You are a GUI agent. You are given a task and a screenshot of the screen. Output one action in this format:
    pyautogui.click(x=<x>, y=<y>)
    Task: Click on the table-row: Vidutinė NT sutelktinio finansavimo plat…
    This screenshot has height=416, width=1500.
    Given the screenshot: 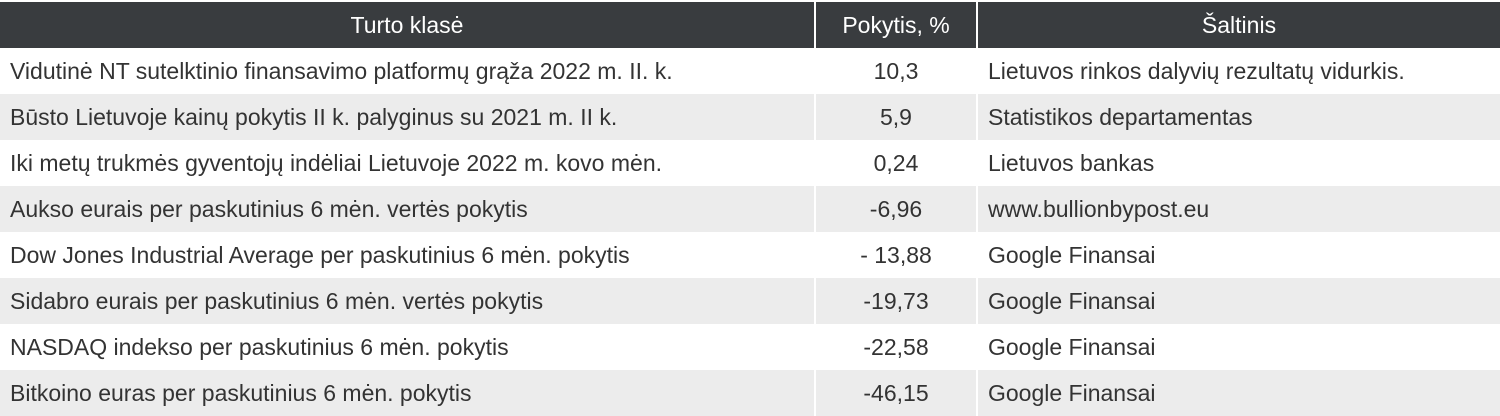 What is the action you would take?
    pyautogui.click(x=750, y=71)
    